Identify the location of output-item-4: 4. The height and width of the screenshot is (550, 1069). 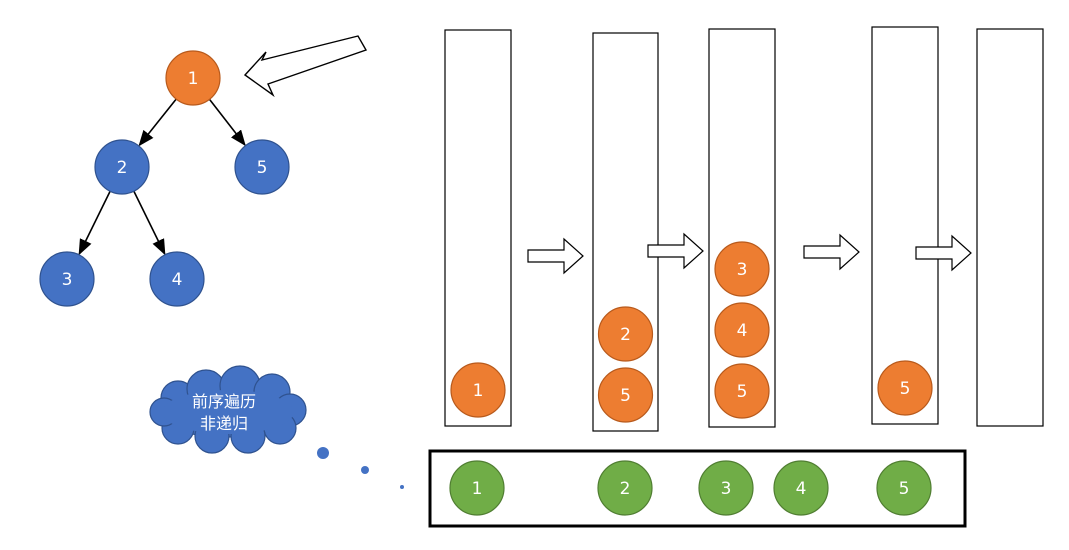
(801, 488).